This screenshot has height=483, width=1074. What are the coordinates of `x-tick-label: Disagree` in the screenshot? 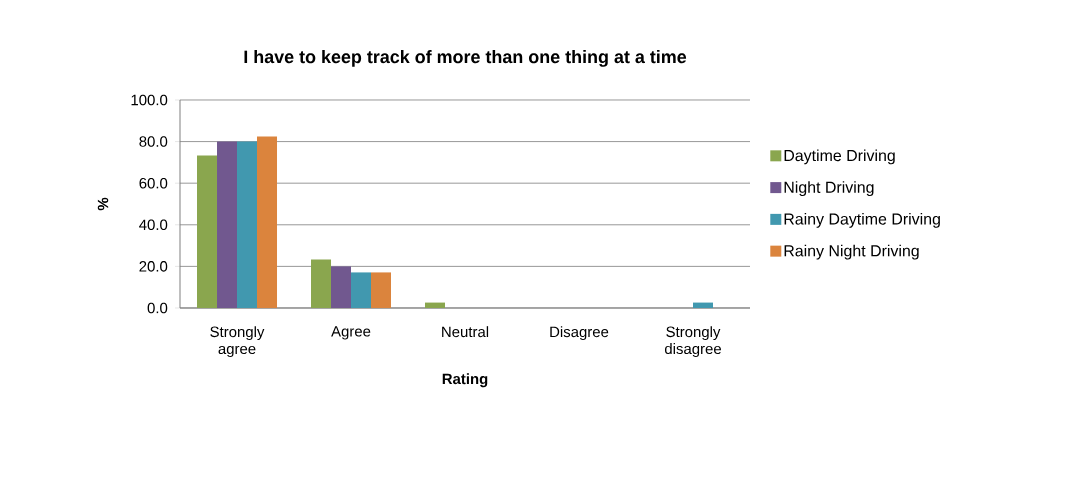 It's located at (579, 333).